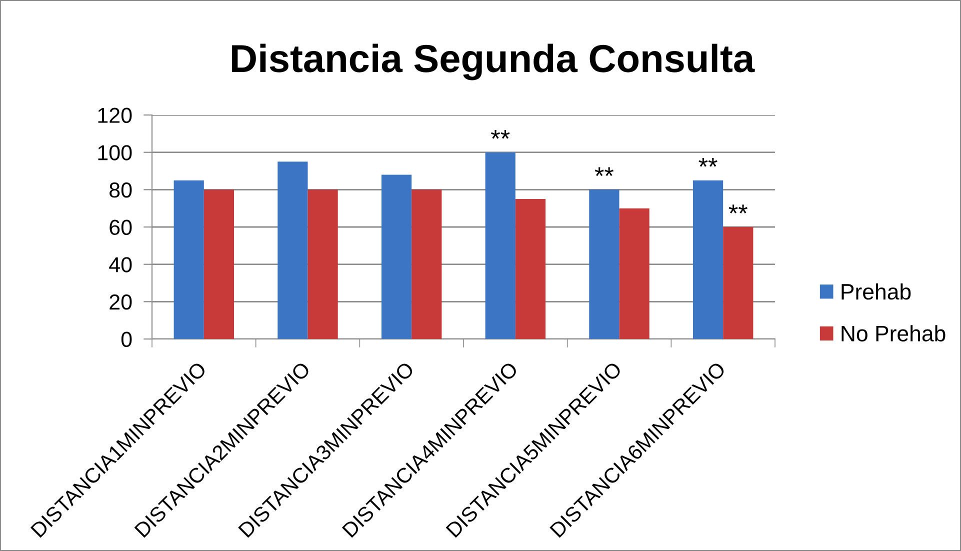 This screenshot has height=551, width=961. What do you see at coordinates (115, 152) in the screenshot?
I see `y-tick-label: 100` at bounding box center [115, 152].